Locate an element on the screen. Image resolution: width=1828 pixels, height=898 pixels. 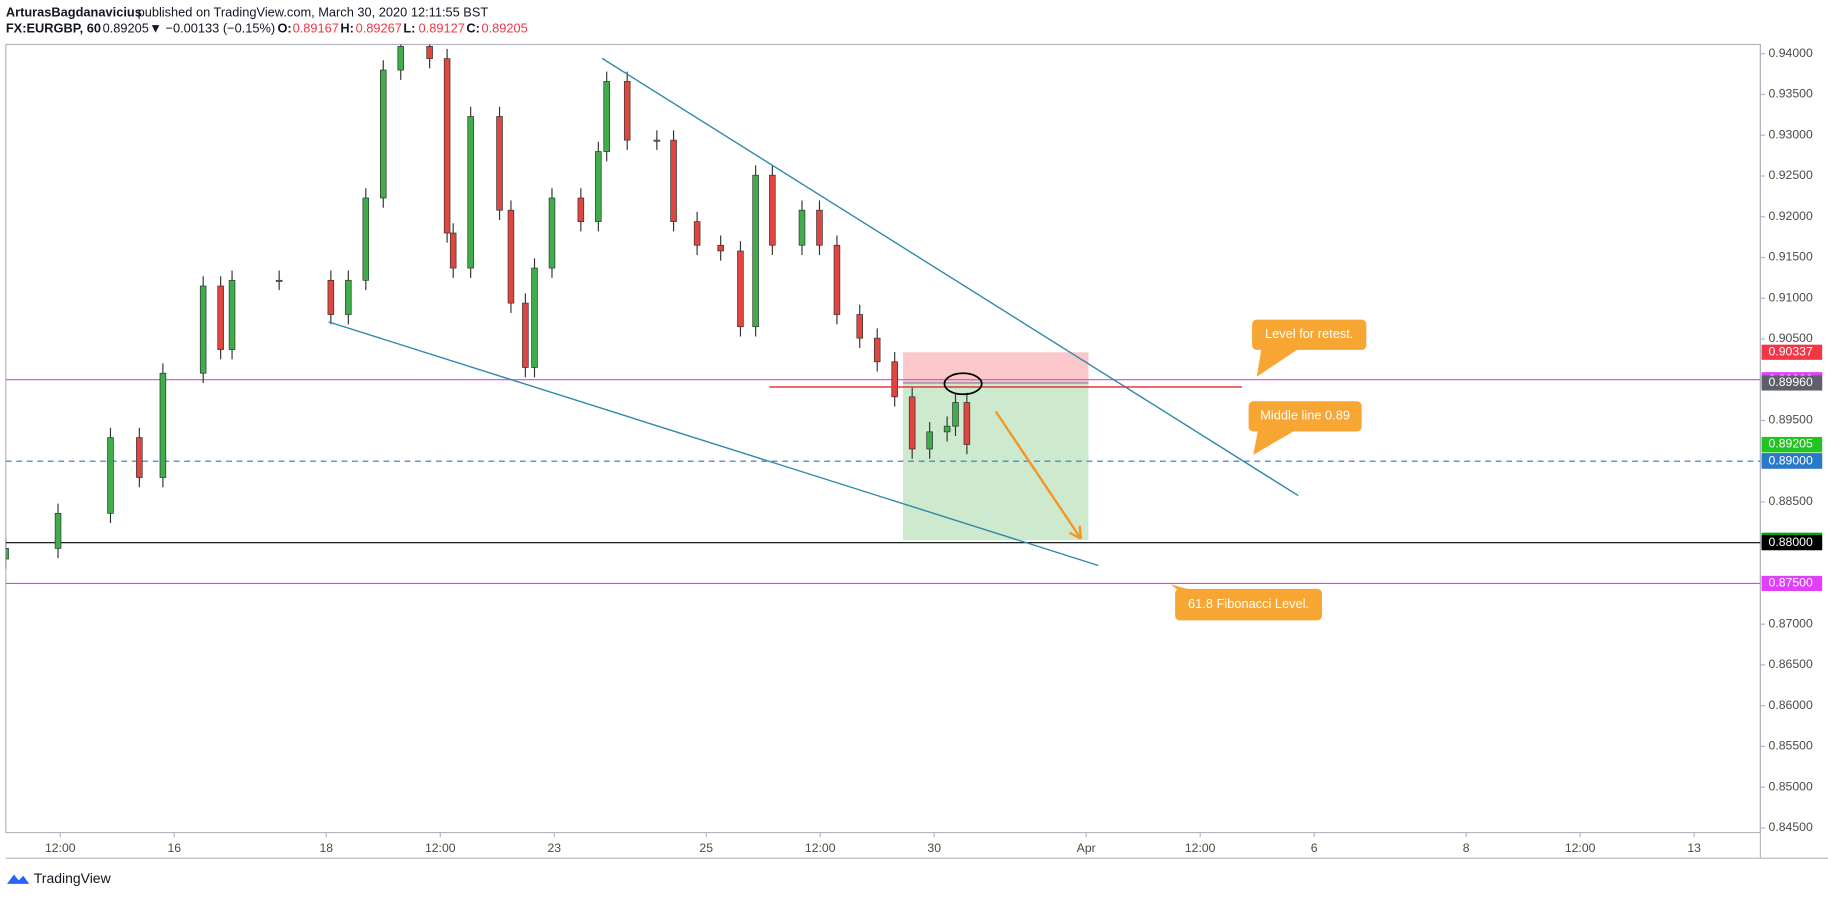
callout is located at coordinates (1305, 416).